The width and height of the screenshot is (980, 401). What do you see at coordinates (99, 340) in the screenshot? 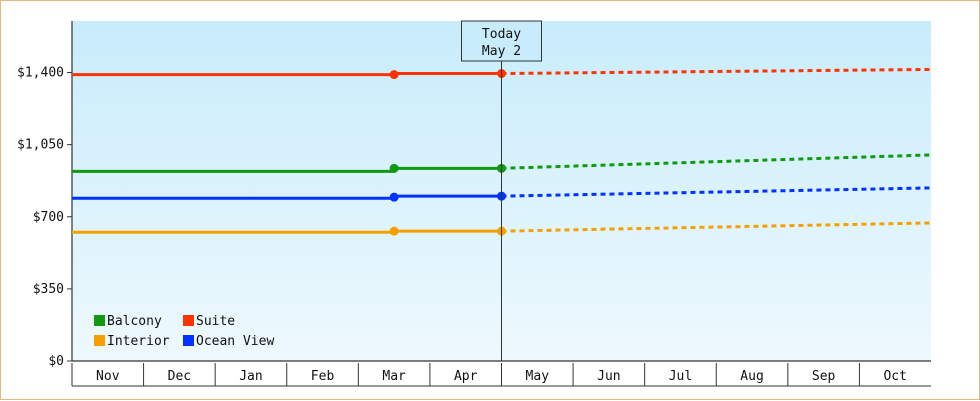
I see `legend-swatch-interior` at bounding box center [99, 340].